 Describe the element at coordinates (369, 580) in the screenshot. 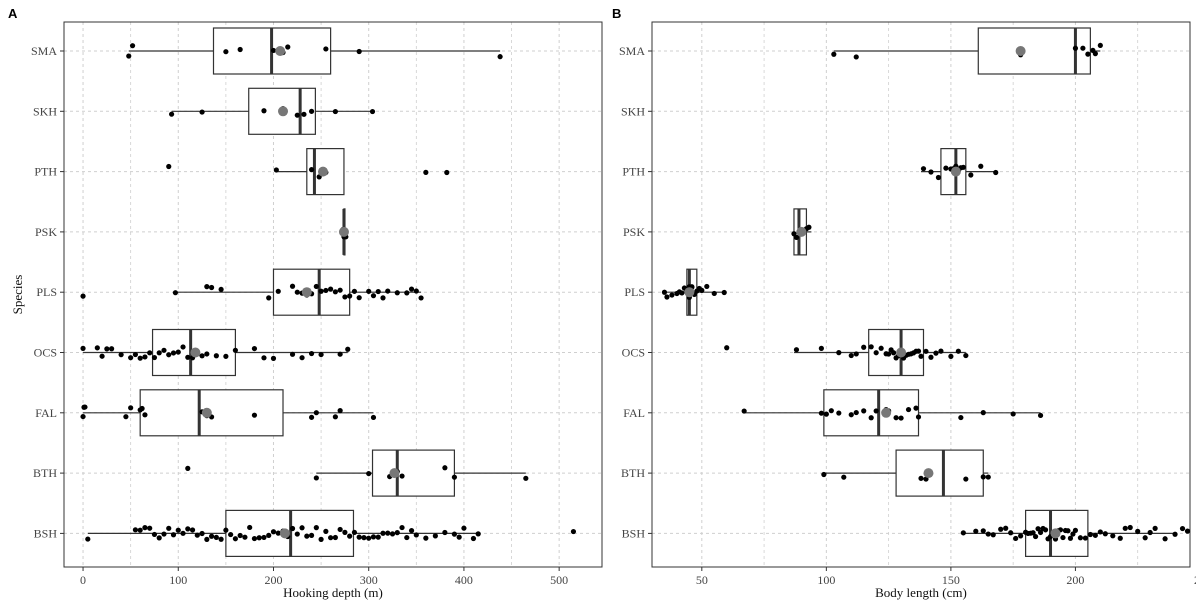

I see `x-tick-label: 300` at that location.